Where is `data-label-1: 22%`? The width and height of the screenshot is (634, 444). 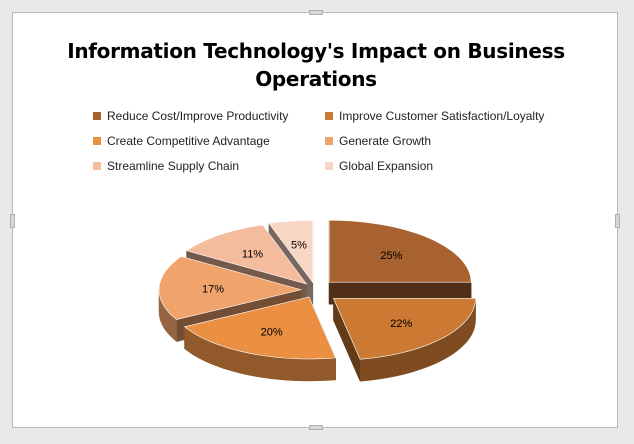
data-label-1: 22% is located at coordinates (401, 324).